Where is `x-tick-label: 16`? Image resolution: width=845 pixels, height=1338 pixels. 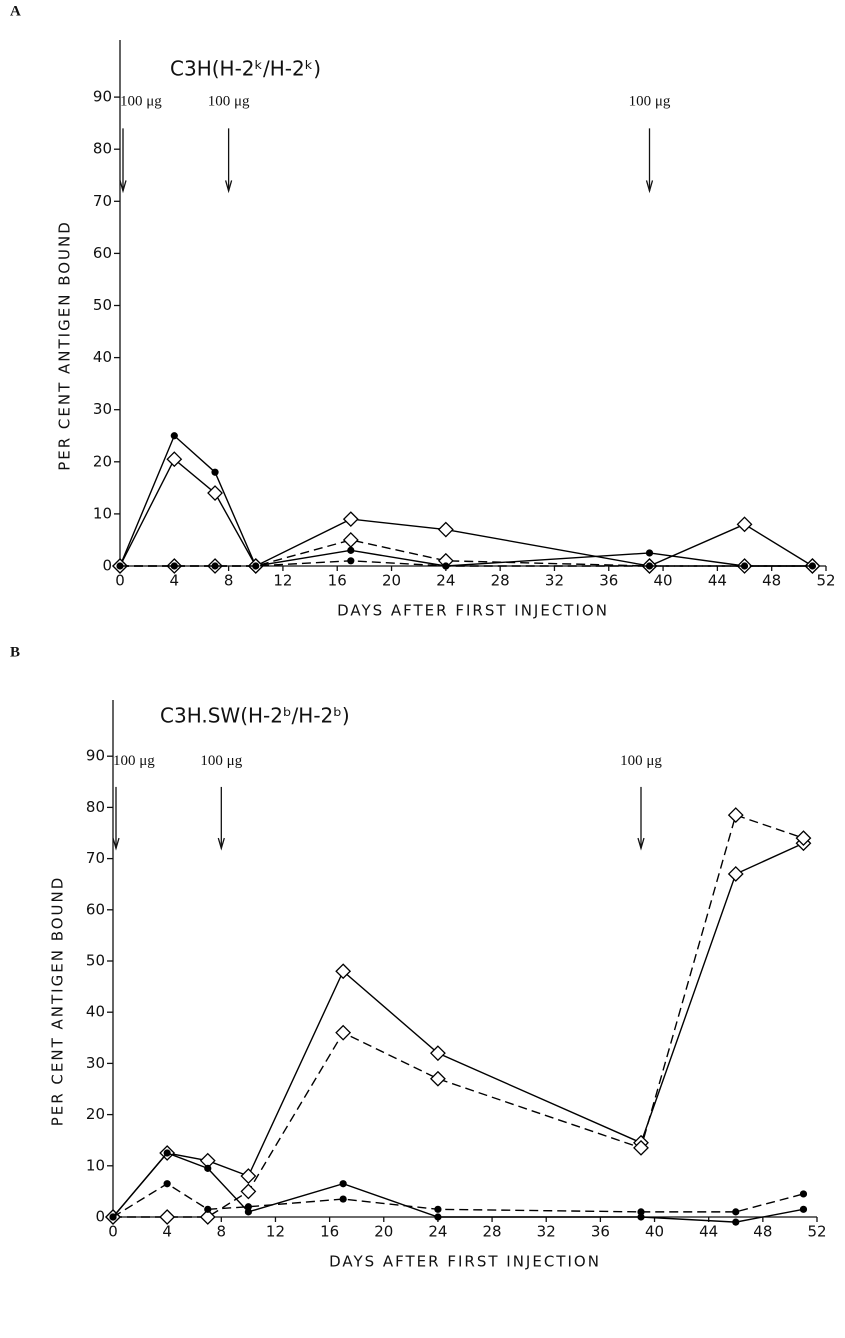 x-tick-label: 16 is located at coordinates (329, 1232).